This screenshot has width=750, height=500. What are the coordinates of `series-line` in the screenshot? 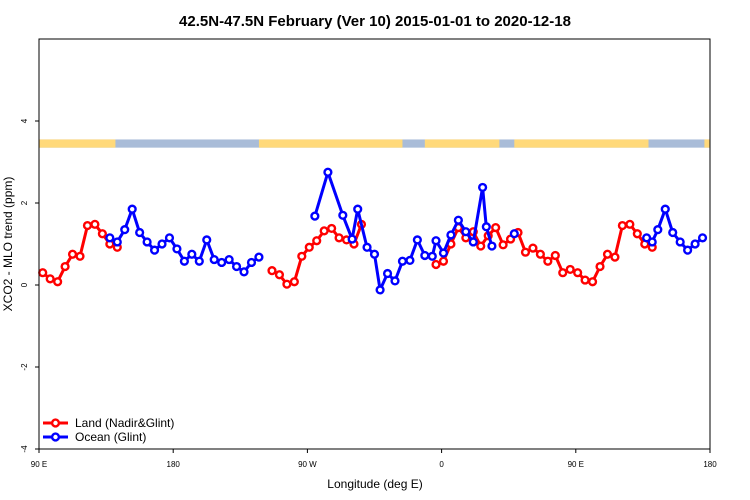 It's located at (317, 254).